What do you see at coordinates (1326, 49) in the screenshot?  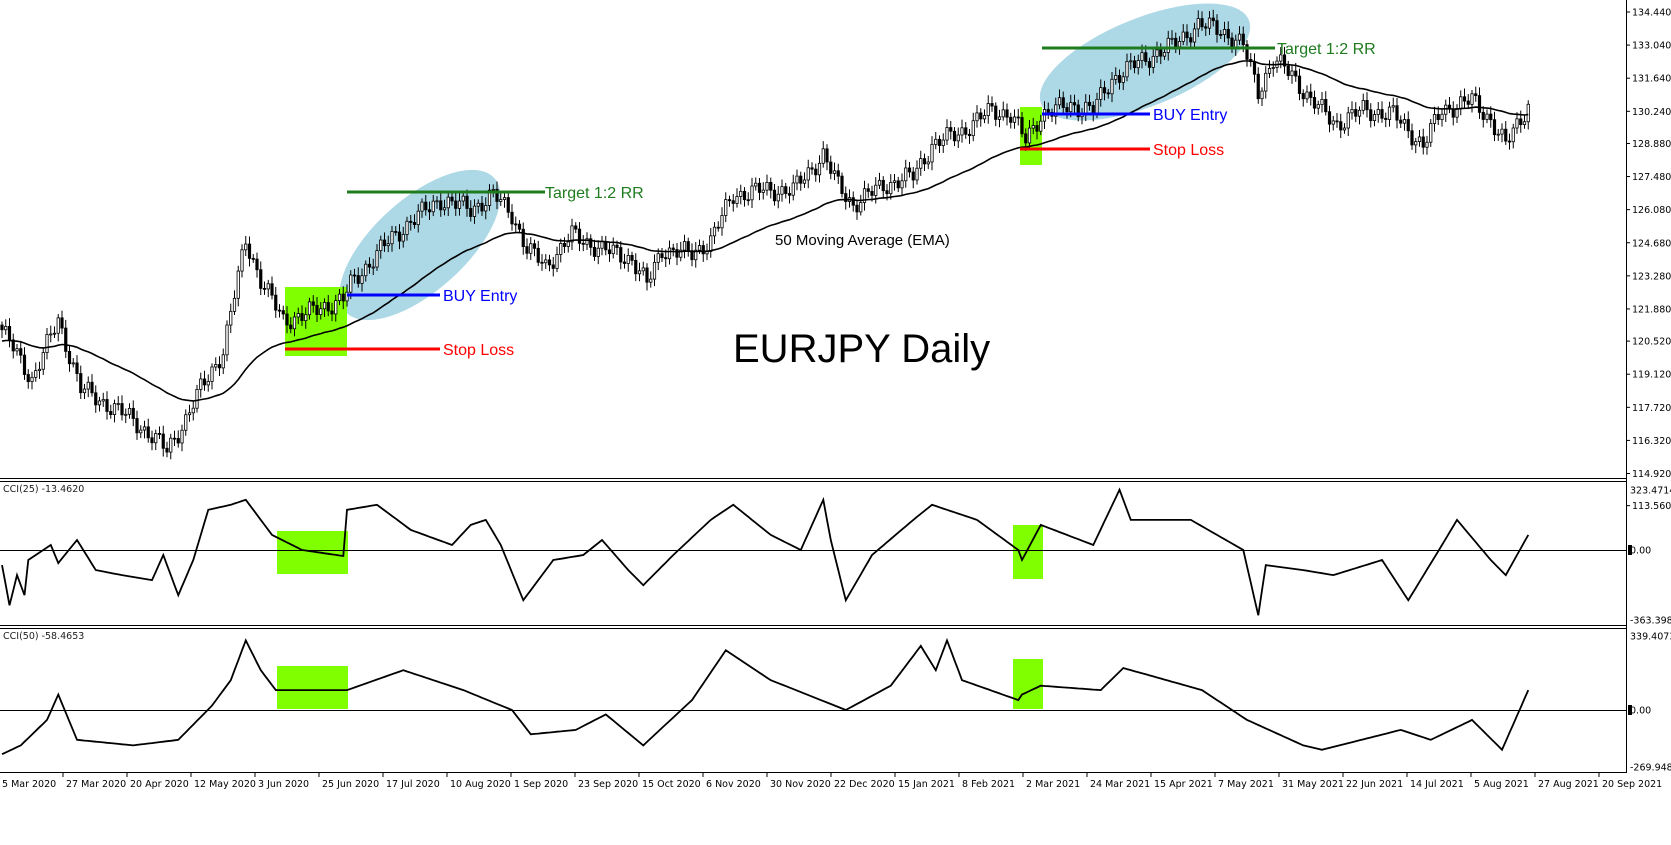 I see `target-label-2: Target 1:2 RR` at bounding box center [1326, 49].